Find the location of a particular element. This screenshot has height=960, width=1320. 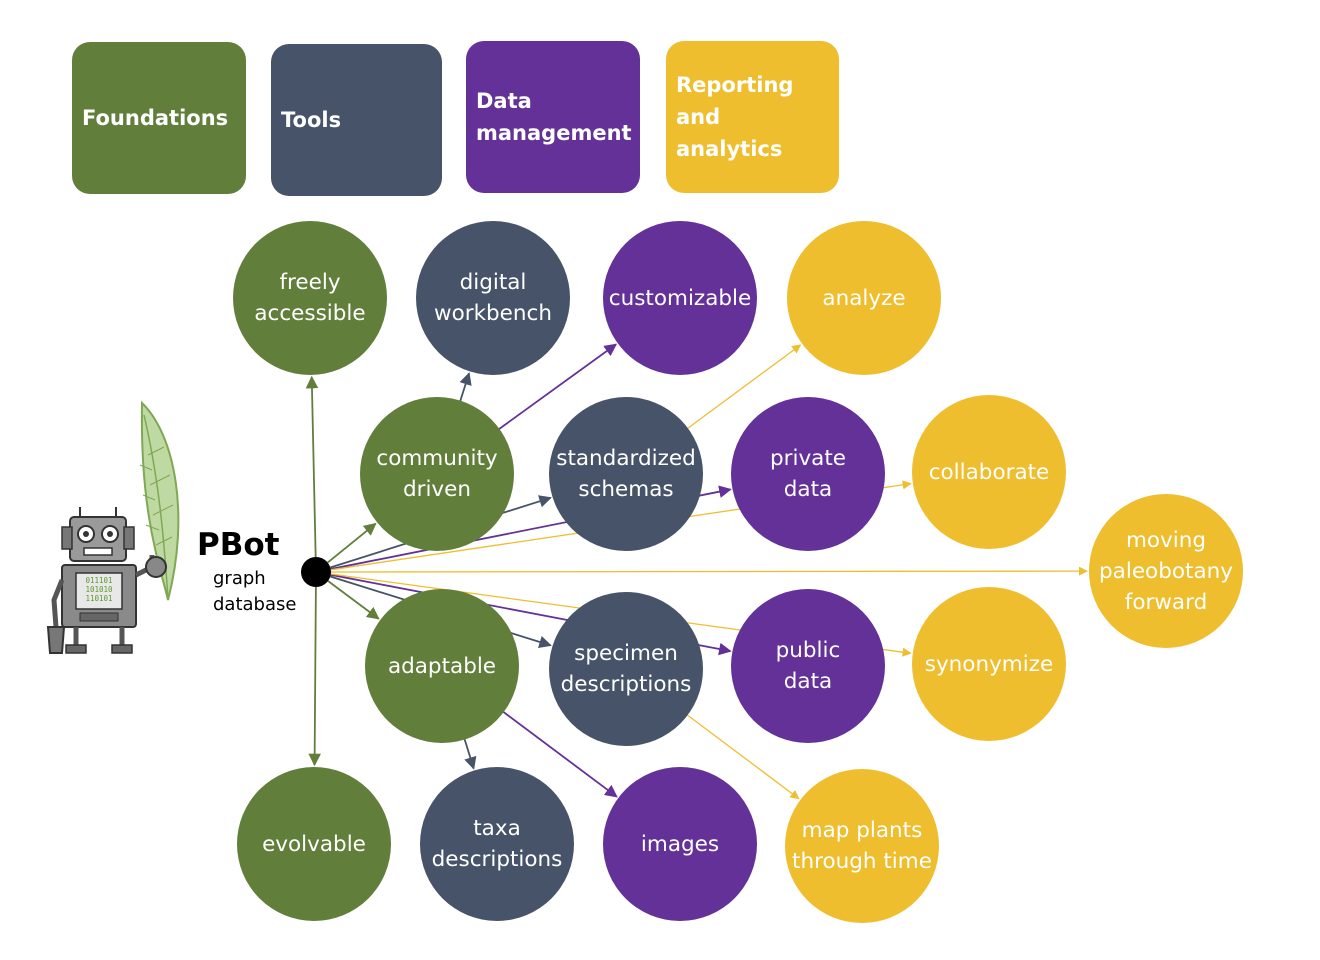

node-label: public data is located at coordinates (808, 666).